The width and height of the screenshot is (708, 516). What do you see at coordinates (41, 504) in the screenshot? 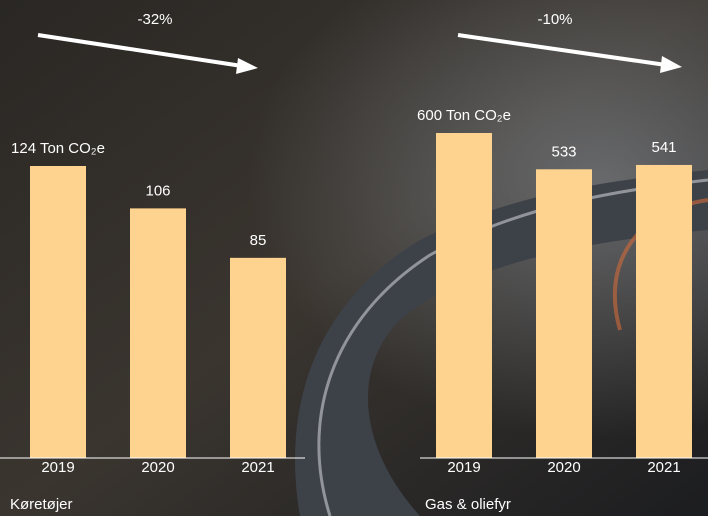
I see `chart-title: Køretøjer` at bounding box center [41, 504].